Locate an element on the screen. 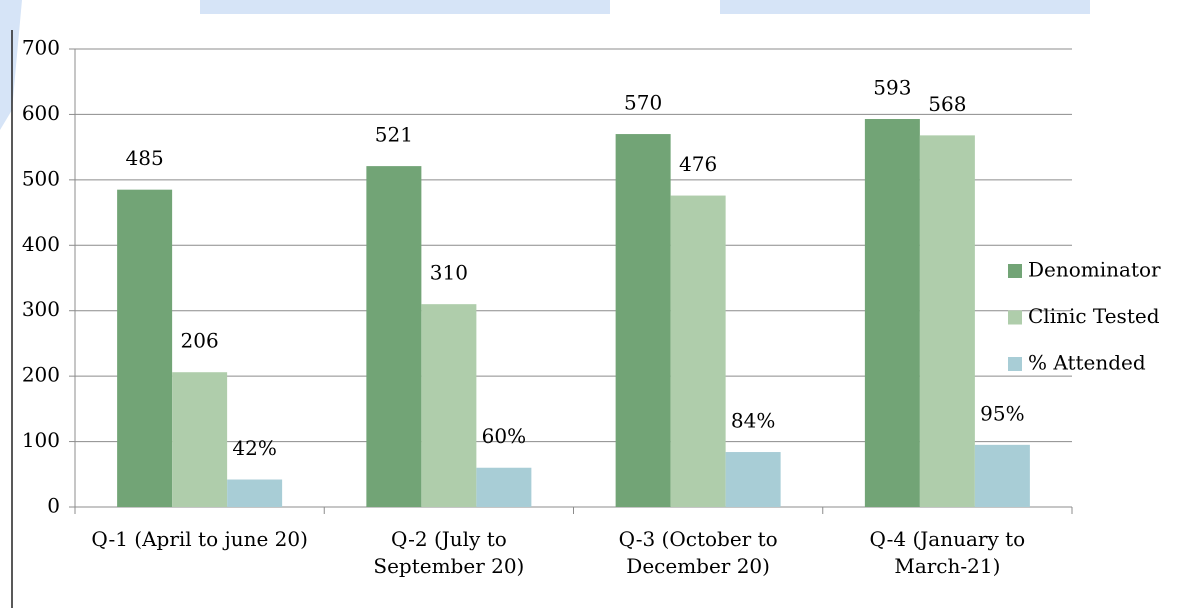  x-tick-label: Q-3 (October to December 20) is located at coordinates (698, 552).